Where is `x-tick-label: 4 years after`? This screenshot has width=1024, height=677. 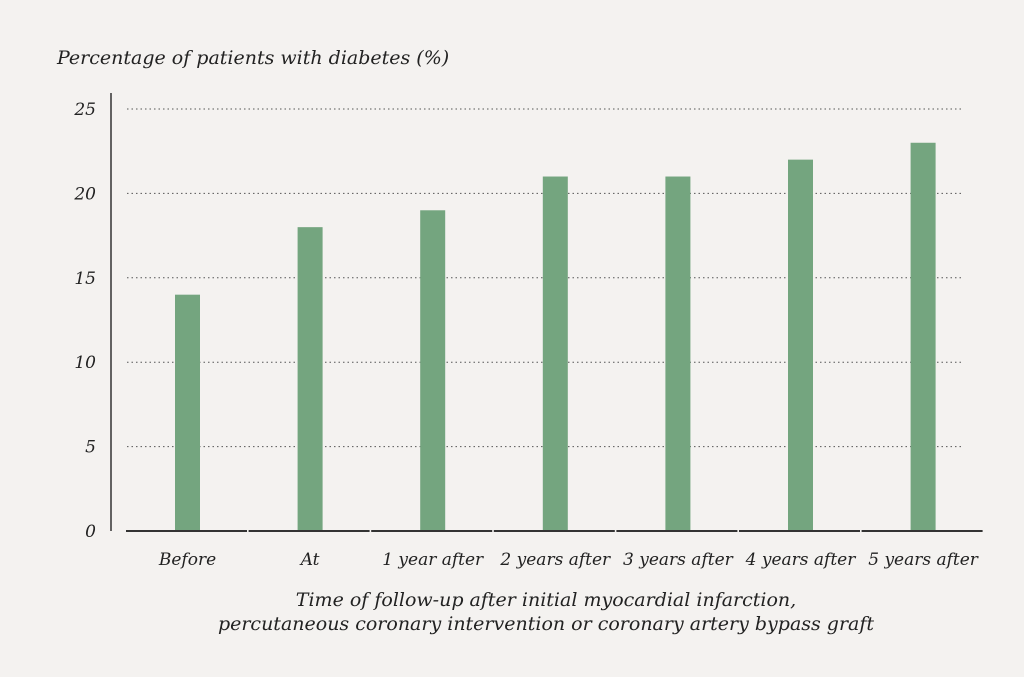
x-tick-label: 4 years after is located at coordinates (801, 560).